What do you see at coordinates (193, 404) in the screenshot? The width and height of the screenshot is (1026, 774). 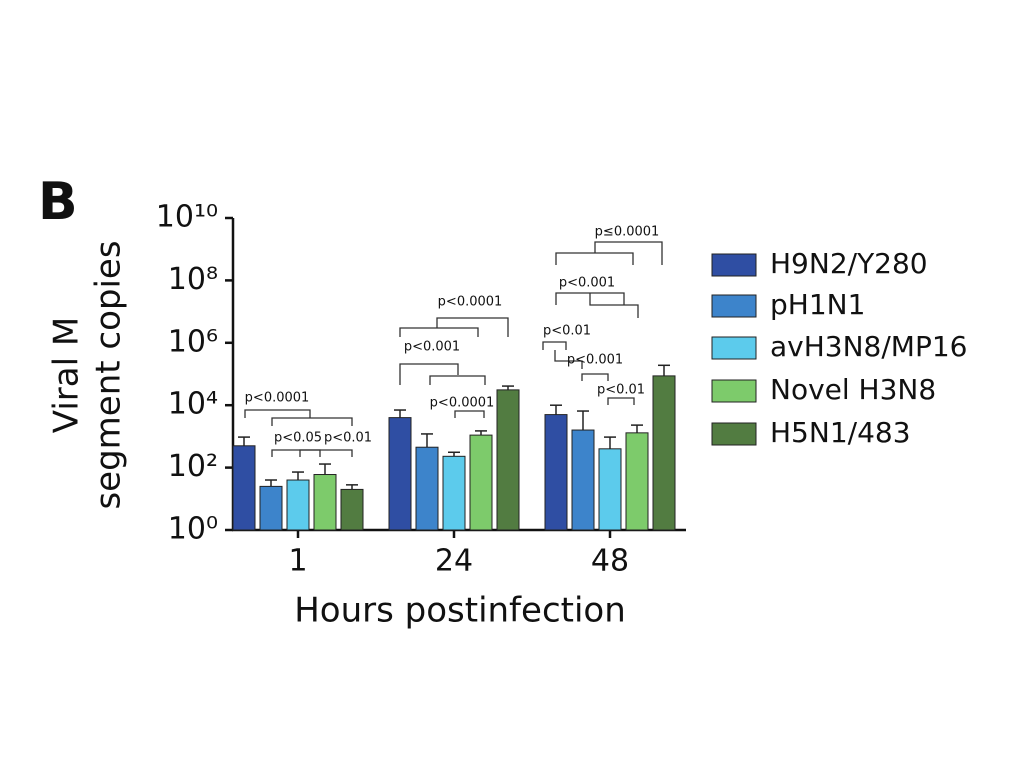 I see `y-tick-label: 10⁴` at bounding box center [193, 404].